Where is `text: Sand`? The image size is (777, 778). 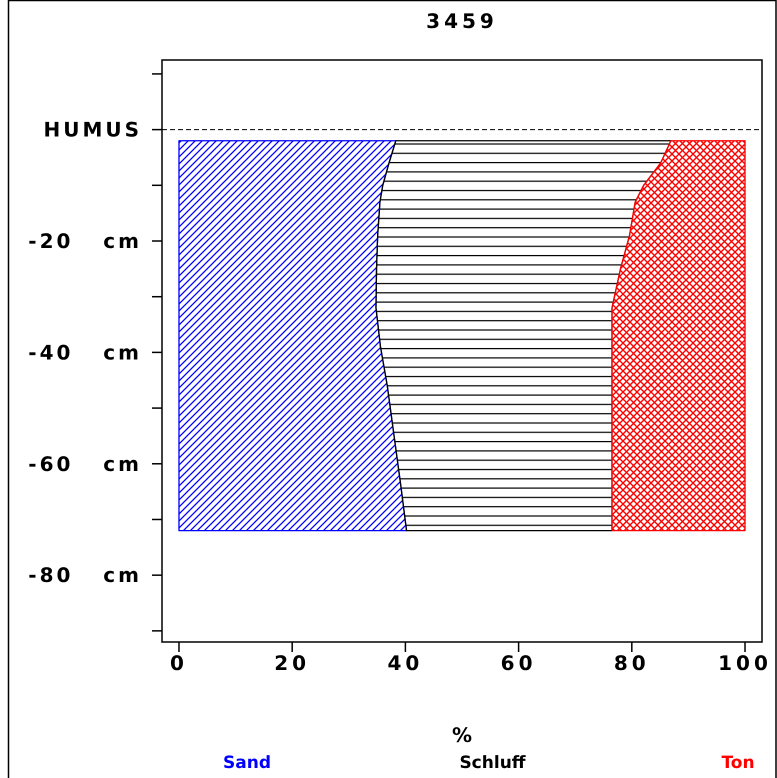
text: Sand is located at coordinates (247, 763).